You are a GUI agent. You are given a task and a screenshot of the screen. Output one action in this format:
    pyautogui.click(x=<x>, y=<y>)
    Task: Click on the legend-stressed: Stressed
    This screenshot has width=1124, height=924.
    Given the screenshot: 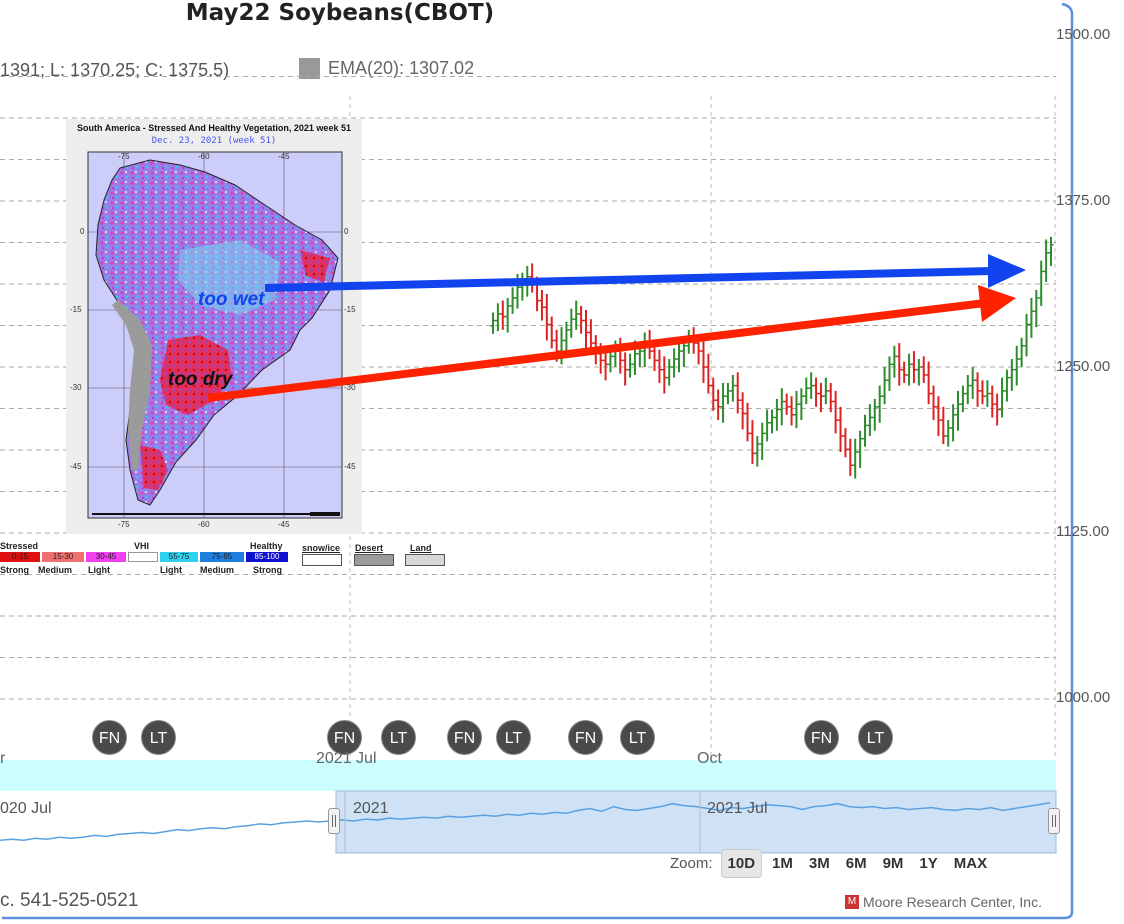 What is the action you would take?
    pyautogui.click(x=19, y=546)
    